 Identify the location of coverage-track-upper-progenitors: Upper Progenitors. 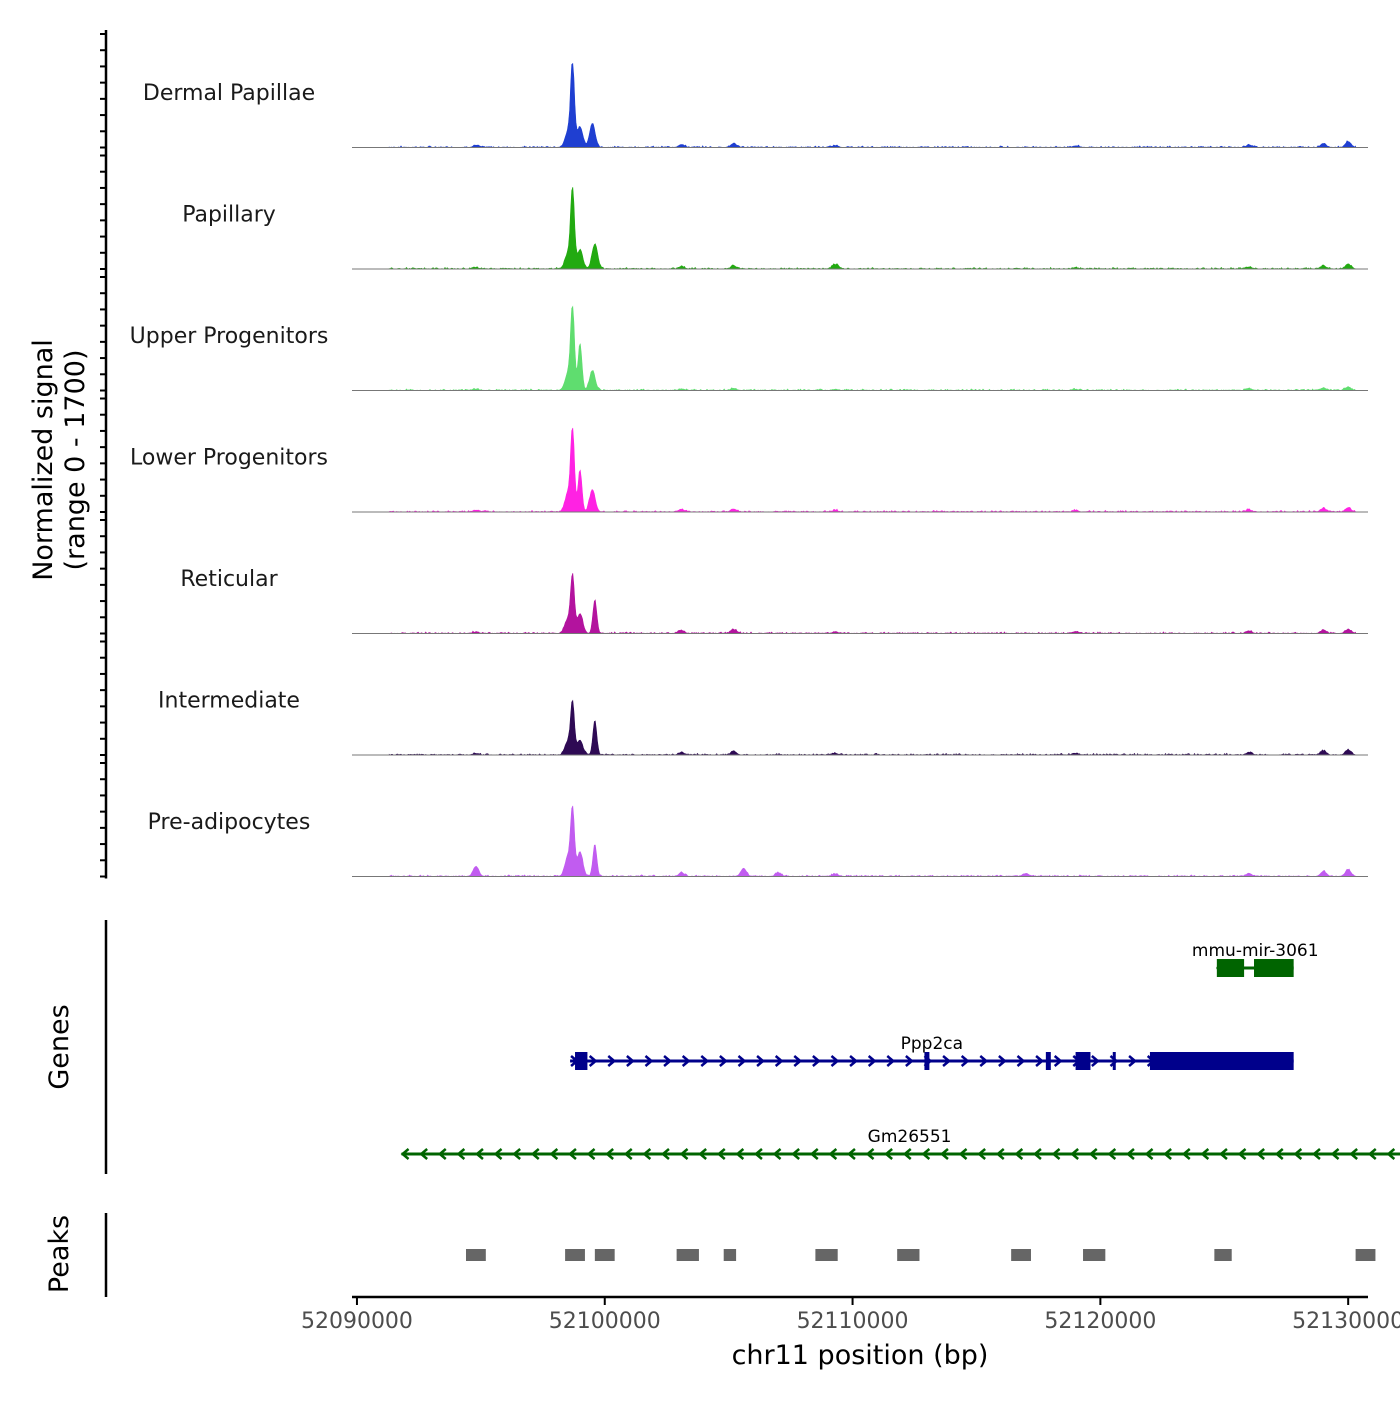
(749, 348).